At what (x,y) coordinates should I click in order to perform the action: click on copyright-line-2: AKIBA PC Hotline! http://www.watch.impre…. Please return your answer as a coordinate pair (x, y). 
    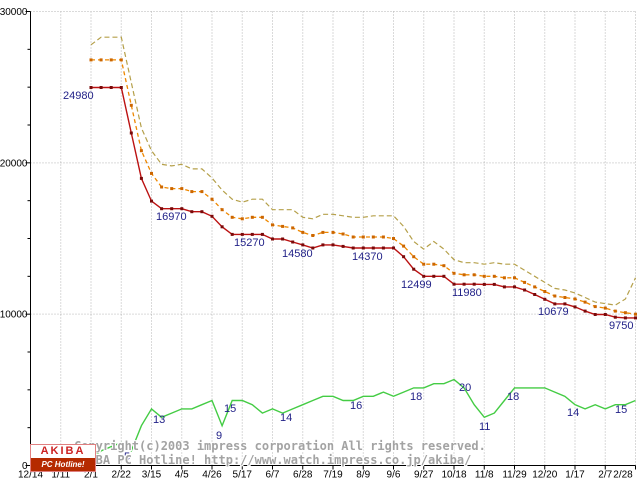
    Looking at the image, I should click on (273, 460).